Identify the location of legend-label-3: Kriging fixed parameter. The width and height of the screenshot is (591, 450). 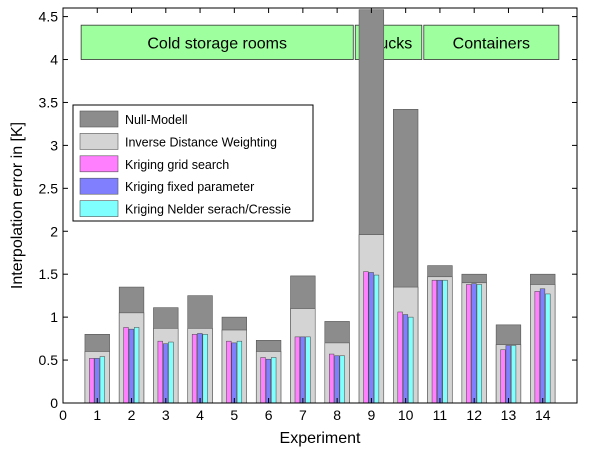
(189, 187).